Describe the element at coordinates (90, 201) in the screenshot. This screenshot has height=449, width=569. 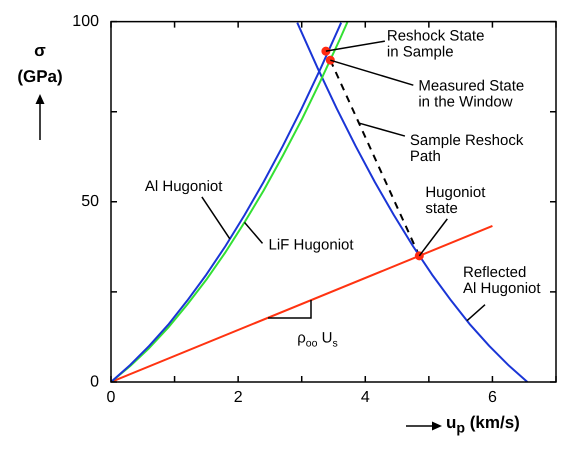
I see `y-tick-label: 50` at that location.